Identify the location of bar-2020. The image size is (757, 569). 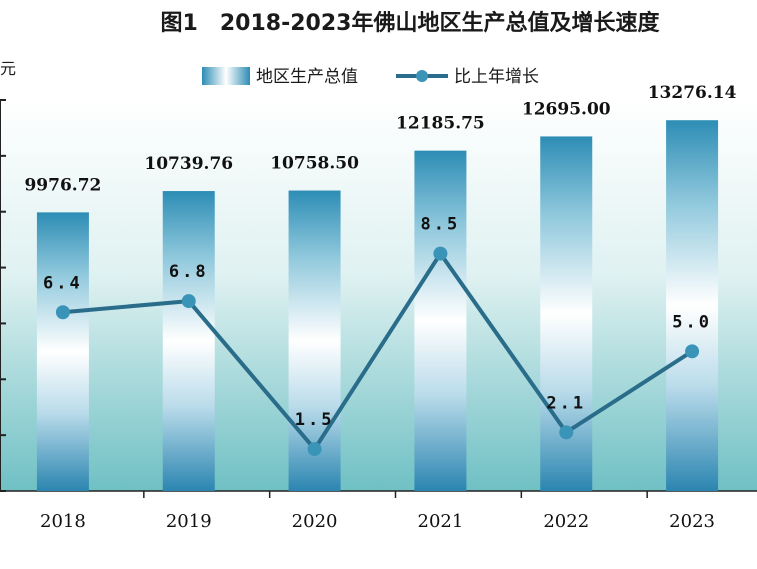
(314, 341).